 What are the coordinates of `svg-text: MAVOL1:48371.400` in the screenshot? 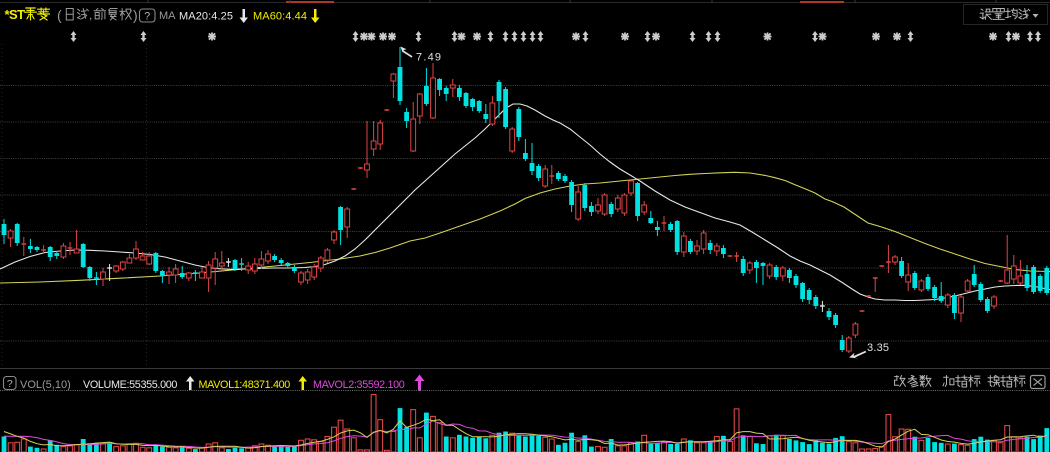 It's located at (245, 385).